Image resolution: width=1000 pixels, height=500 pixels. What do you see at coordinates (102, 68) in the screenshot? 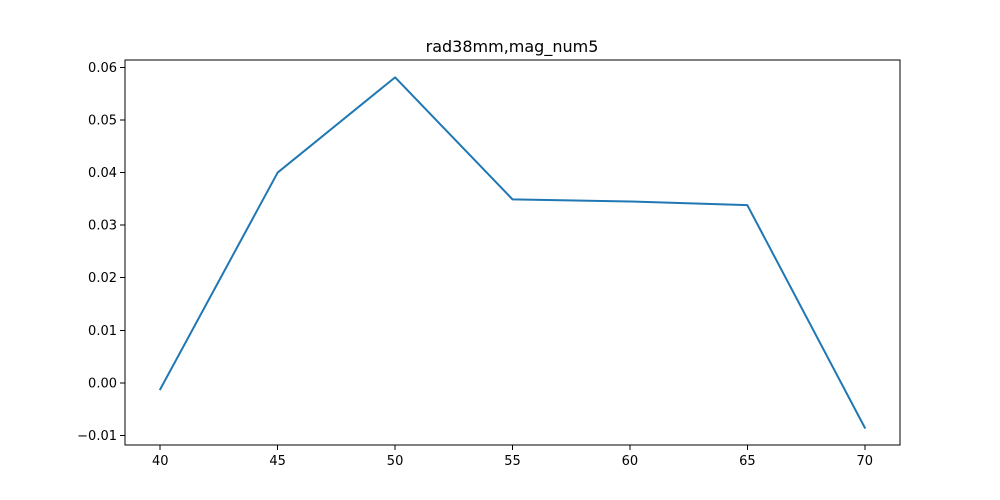
I see `y-tick-label: 0.06` at bounding box center [102, 68].